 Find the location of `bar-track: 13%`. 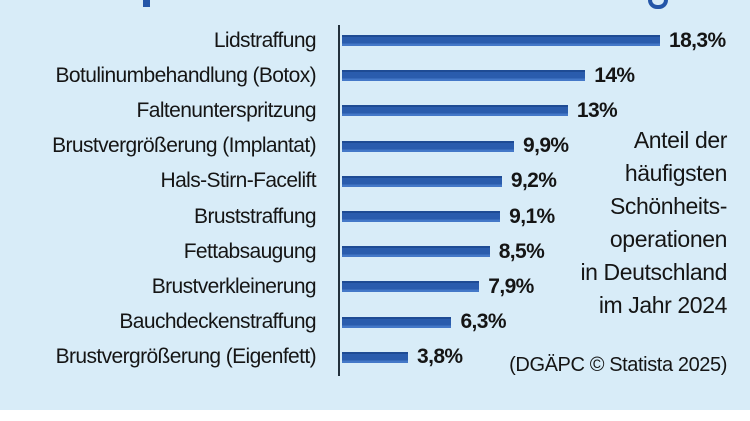

bar-track: 13% is located at coordinates (533, 111).